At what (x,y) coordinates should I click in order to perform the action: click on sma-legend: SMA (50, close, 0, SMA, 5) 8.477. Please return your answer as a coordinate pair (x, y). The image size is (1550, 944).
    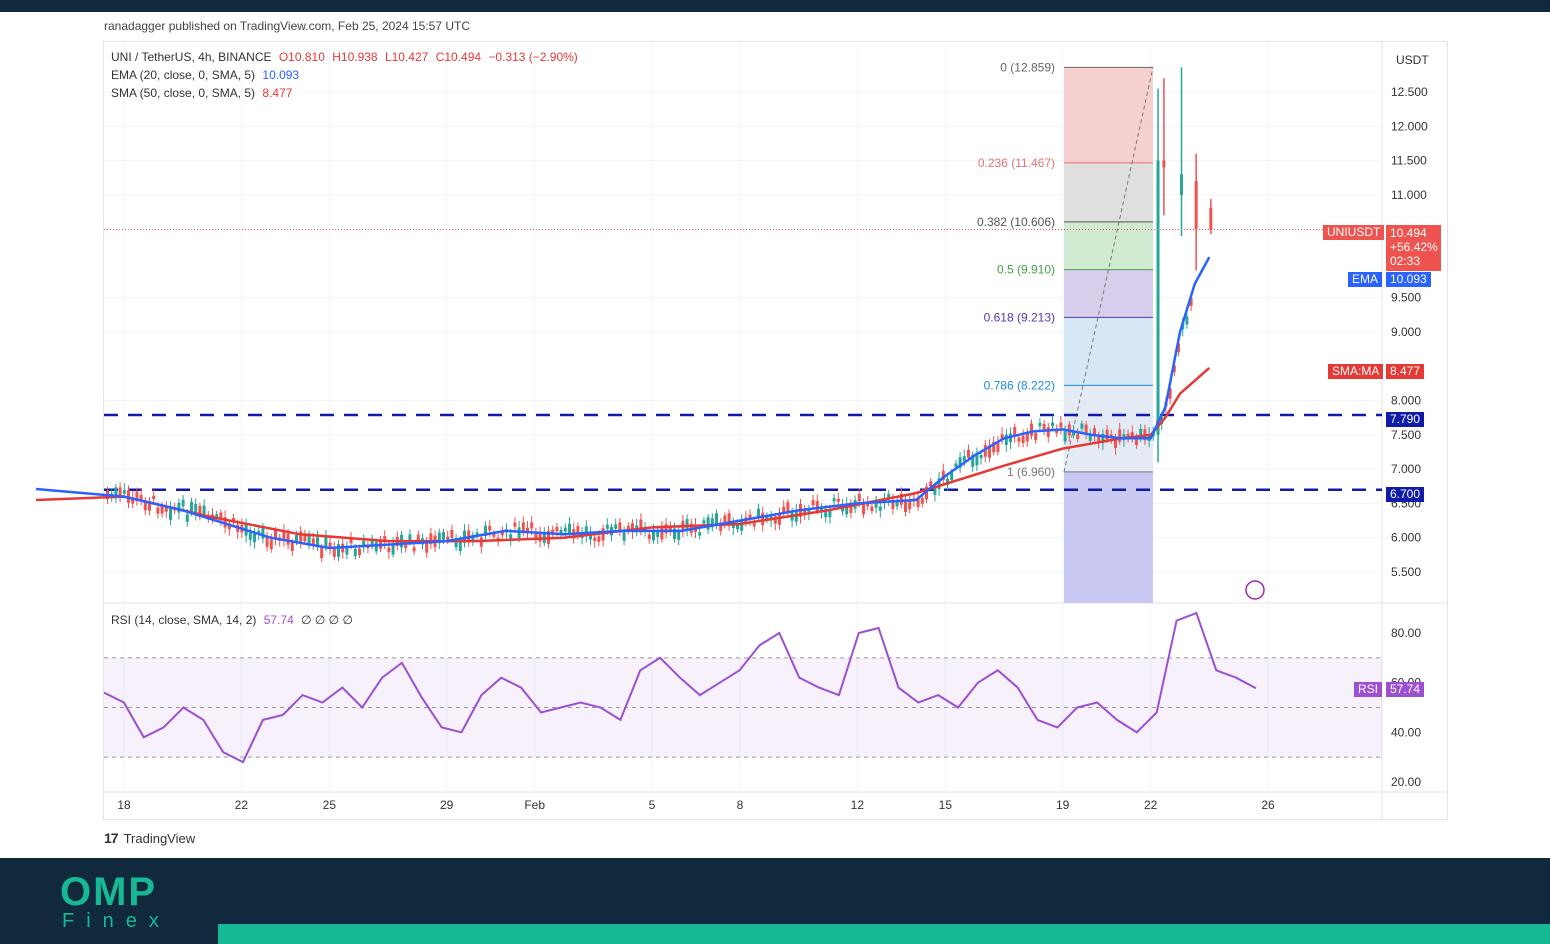
    Looking at the image, I should click on (203, 93).